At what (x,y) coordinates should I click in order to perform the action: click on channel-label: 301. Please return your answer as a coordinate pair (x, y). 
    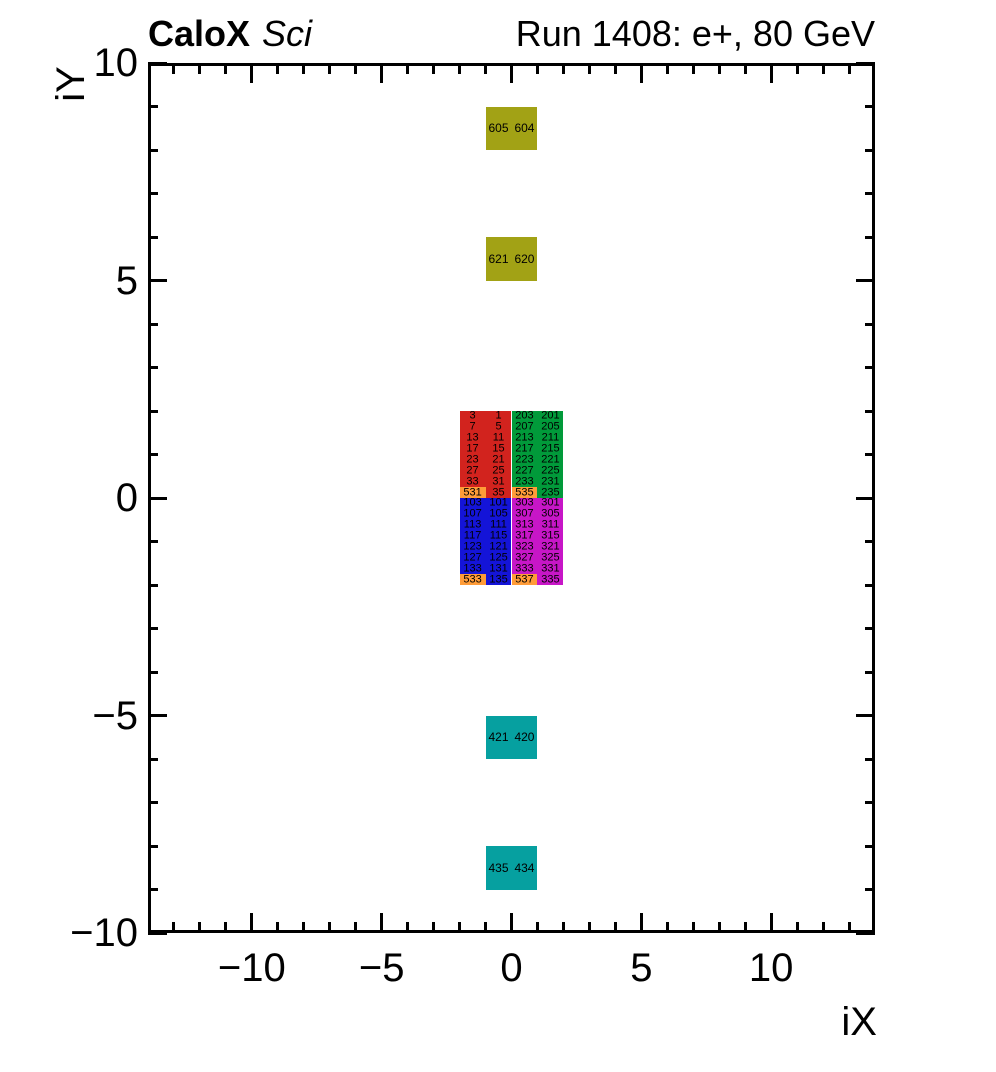
    Looking at the image, I should click on (550, 502).